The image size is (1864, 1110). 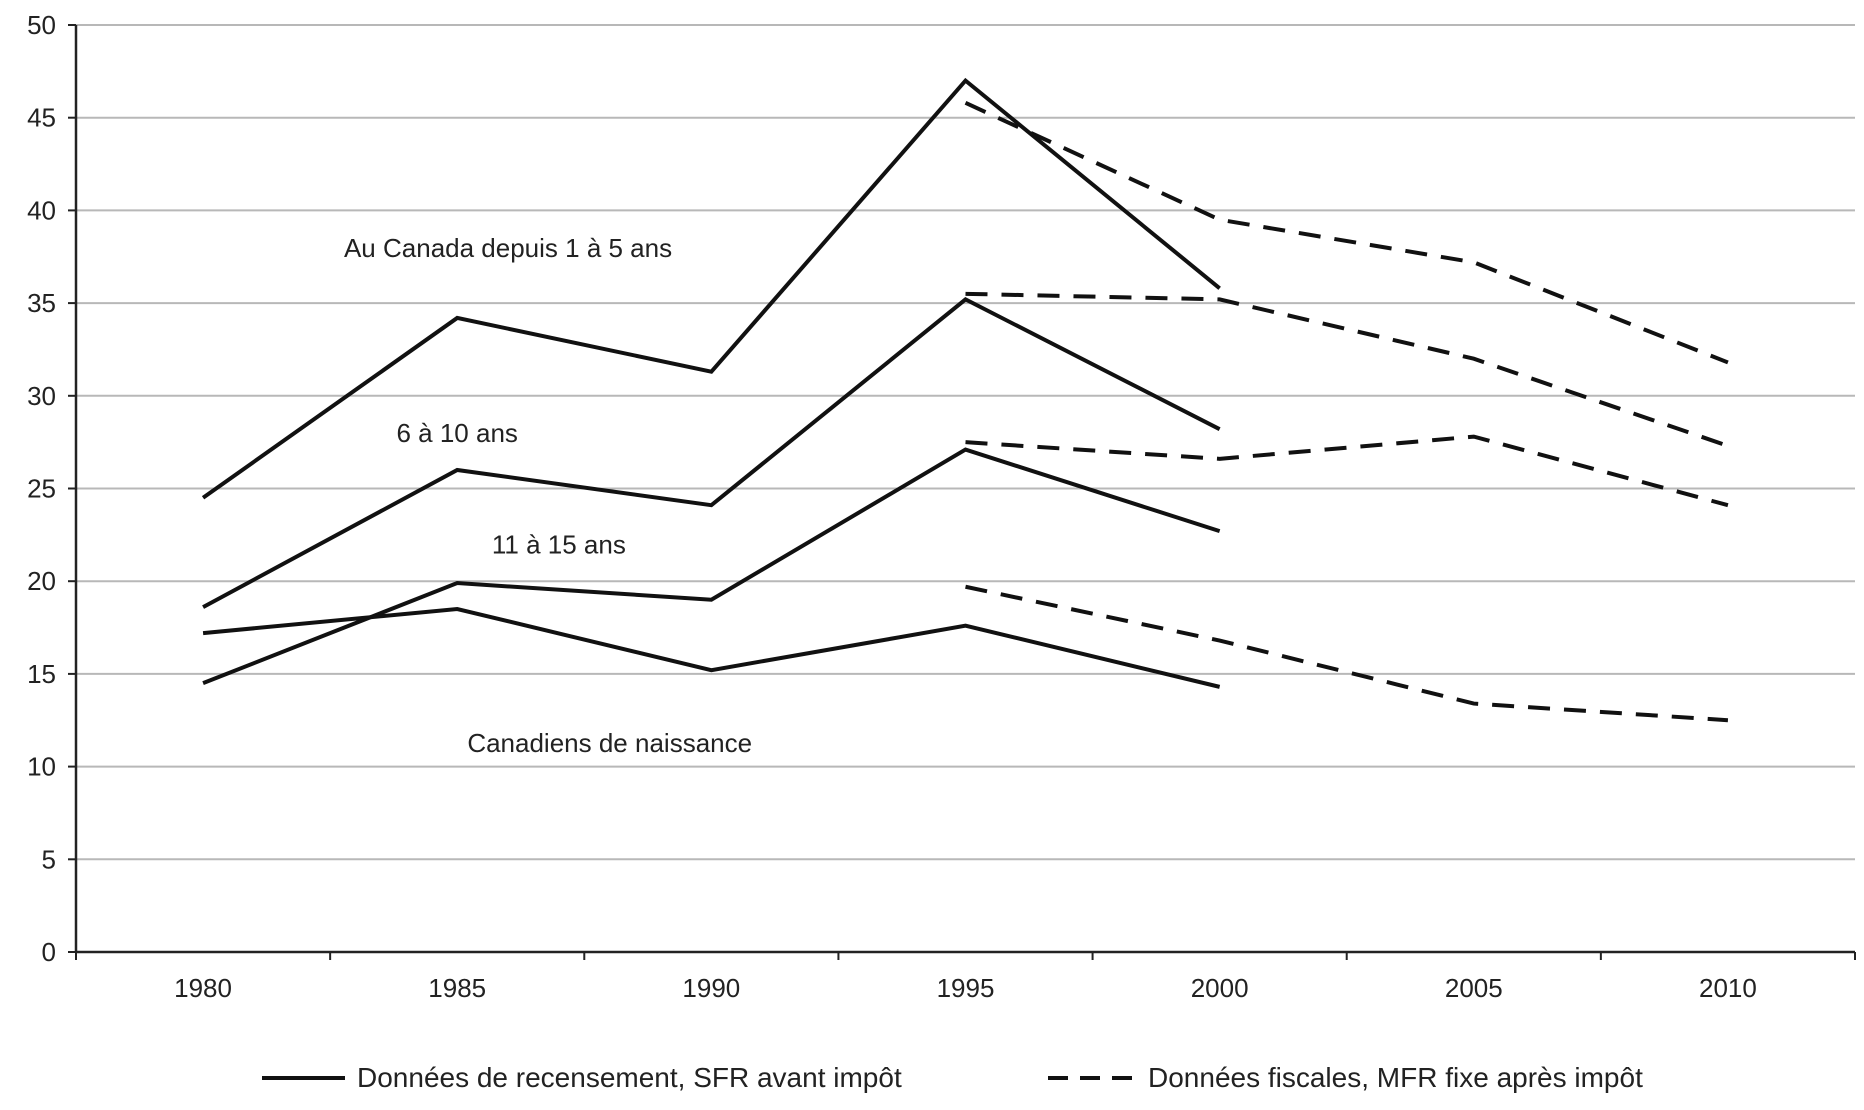 I want to click on x-tick-label: 2010, so click(x=1728, y=988).